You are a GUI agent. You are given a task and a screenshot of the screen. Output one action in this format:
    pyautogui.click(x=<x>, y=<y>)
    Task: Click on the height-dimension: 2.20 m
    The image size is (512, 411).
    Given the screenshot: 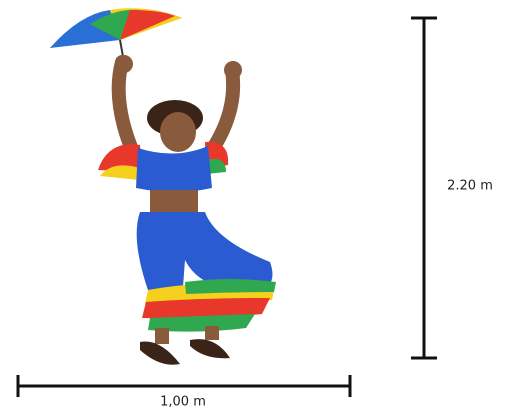 What is the action you would take?
    pyautogui.click(x=452, y=188)
    